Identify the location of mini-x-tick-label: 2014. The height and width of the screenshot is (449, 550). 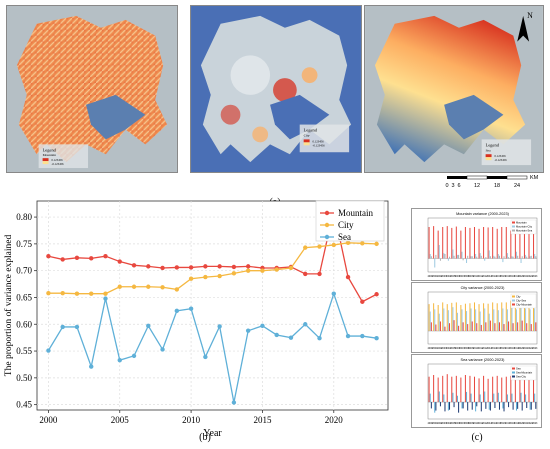
(494, 276).